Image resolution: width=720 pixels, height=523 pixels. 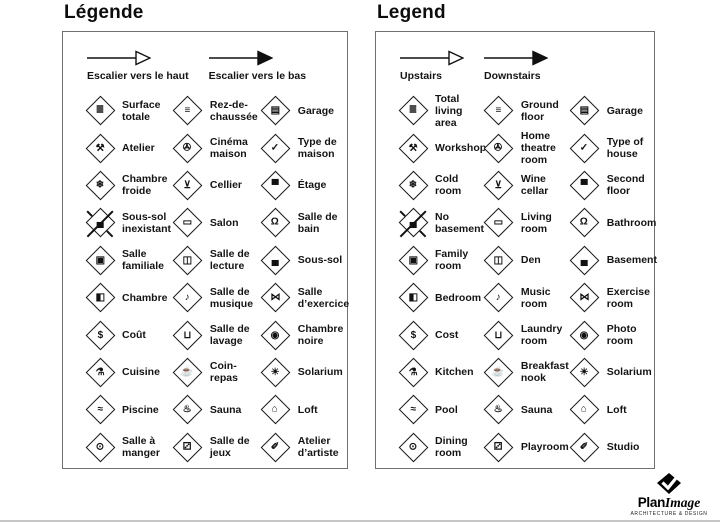 What do you see at coordinates (138, 148) in the screenshot?
I see `legend-item-label: Atelier` at bounding box center [138, 148].